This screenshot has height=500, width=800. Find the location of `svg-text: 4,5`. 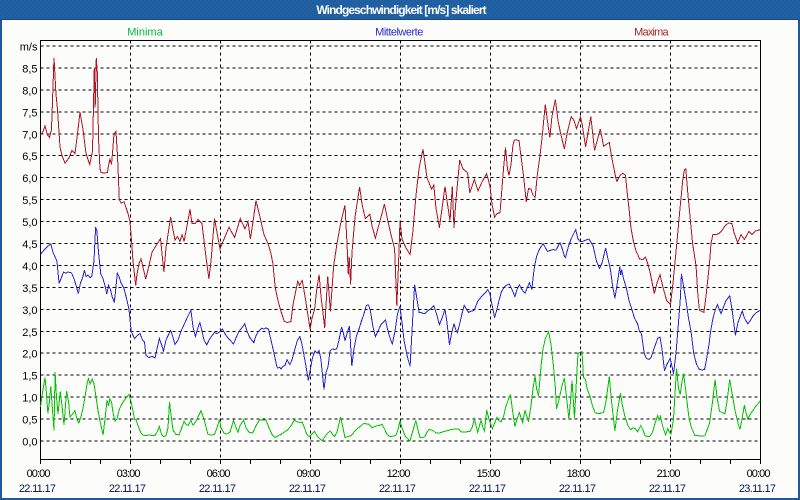

svg-text: 4,5 is located at coordinates (29, 245).